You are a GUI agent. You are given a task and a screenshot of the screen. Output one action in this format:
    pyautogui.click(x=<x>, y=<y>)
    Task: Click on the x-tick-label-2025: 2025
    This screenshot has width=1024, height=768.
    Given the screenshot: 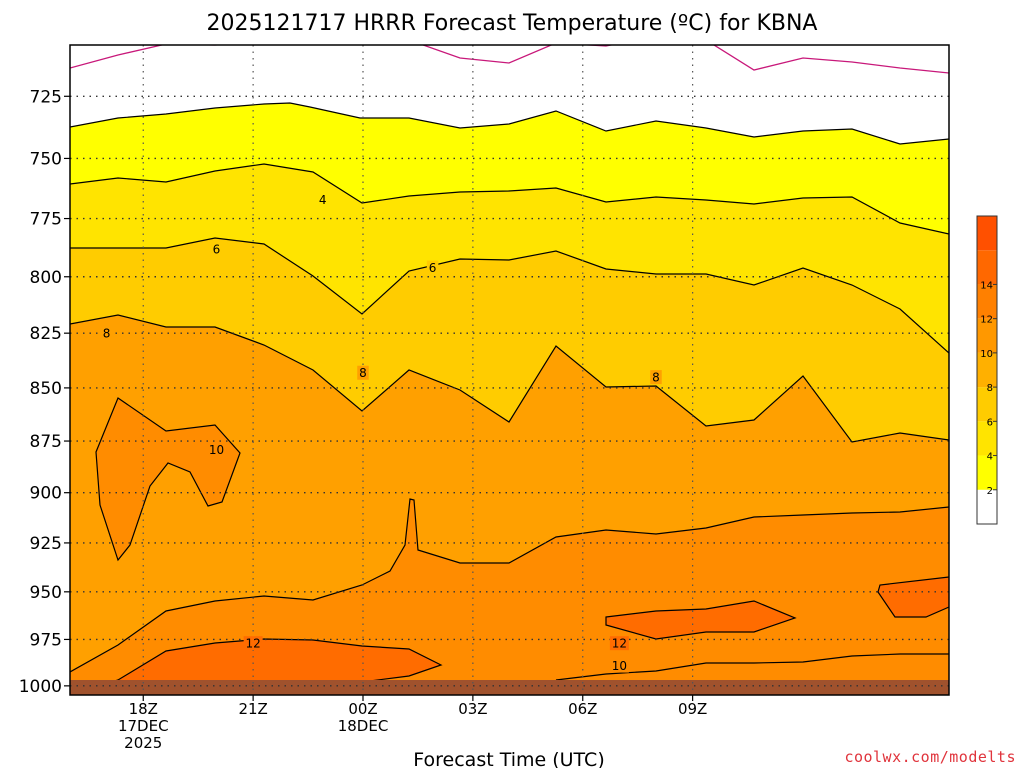 What is the action you would take?
    pyautogui.click(x=143, y=743)
    